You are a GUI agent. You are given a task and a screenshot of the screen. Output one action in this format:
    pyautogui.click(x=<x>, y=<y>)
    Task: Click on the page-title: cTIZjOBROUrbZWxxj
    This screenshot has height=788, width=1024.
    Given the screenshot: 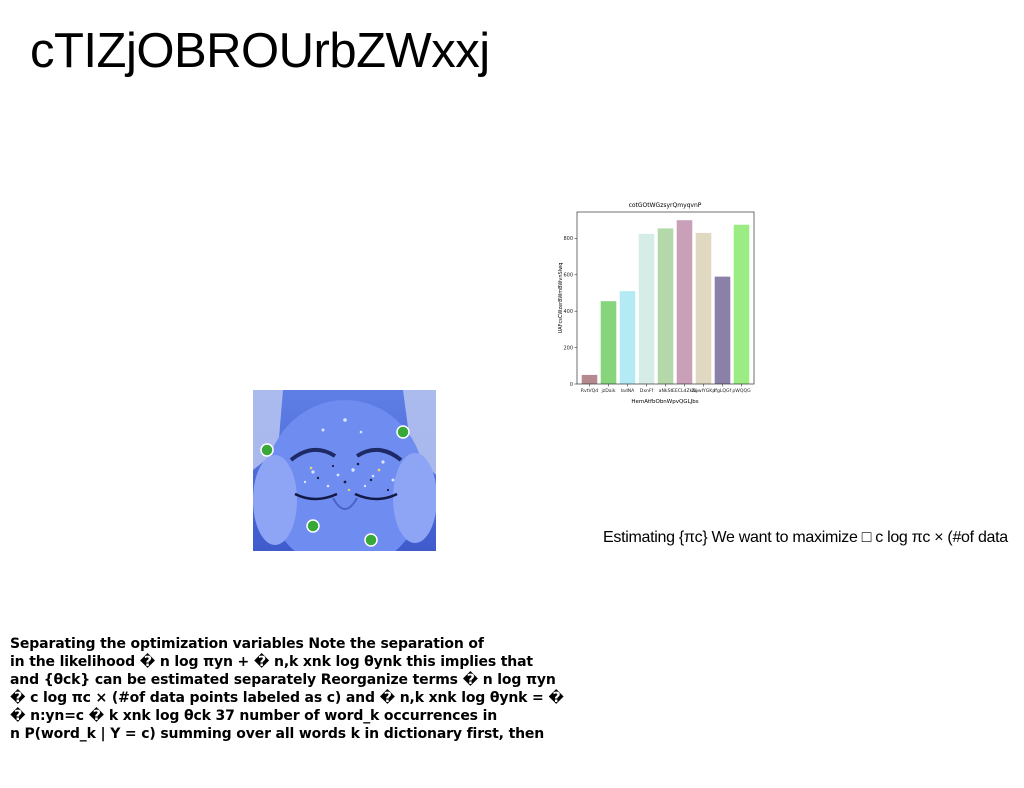 What is the action you would take?
    pyautogui.click(x=260, y=51)
    